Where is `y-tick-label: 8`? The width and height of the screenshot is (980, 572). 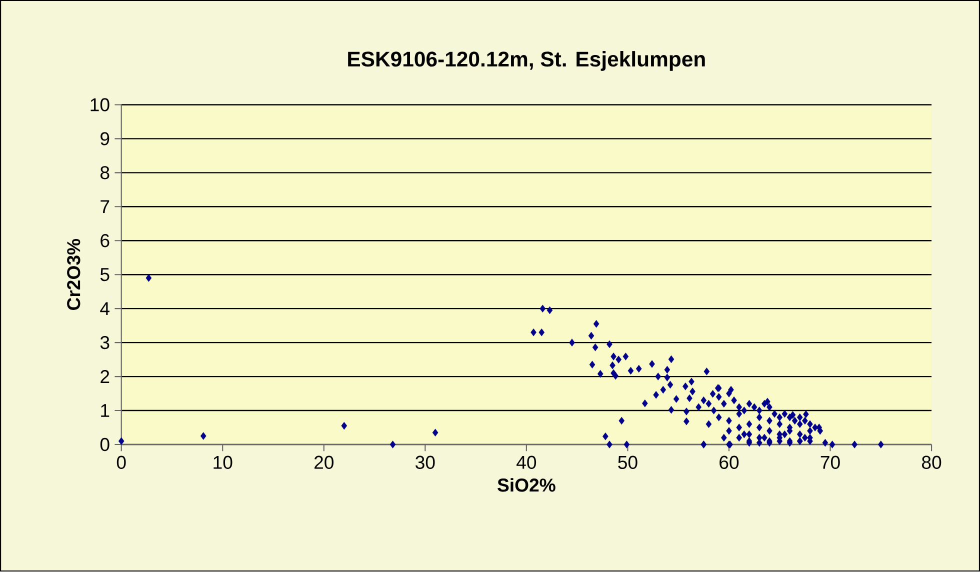
y-tick-label: 8 is located at coordinates (105, 173).